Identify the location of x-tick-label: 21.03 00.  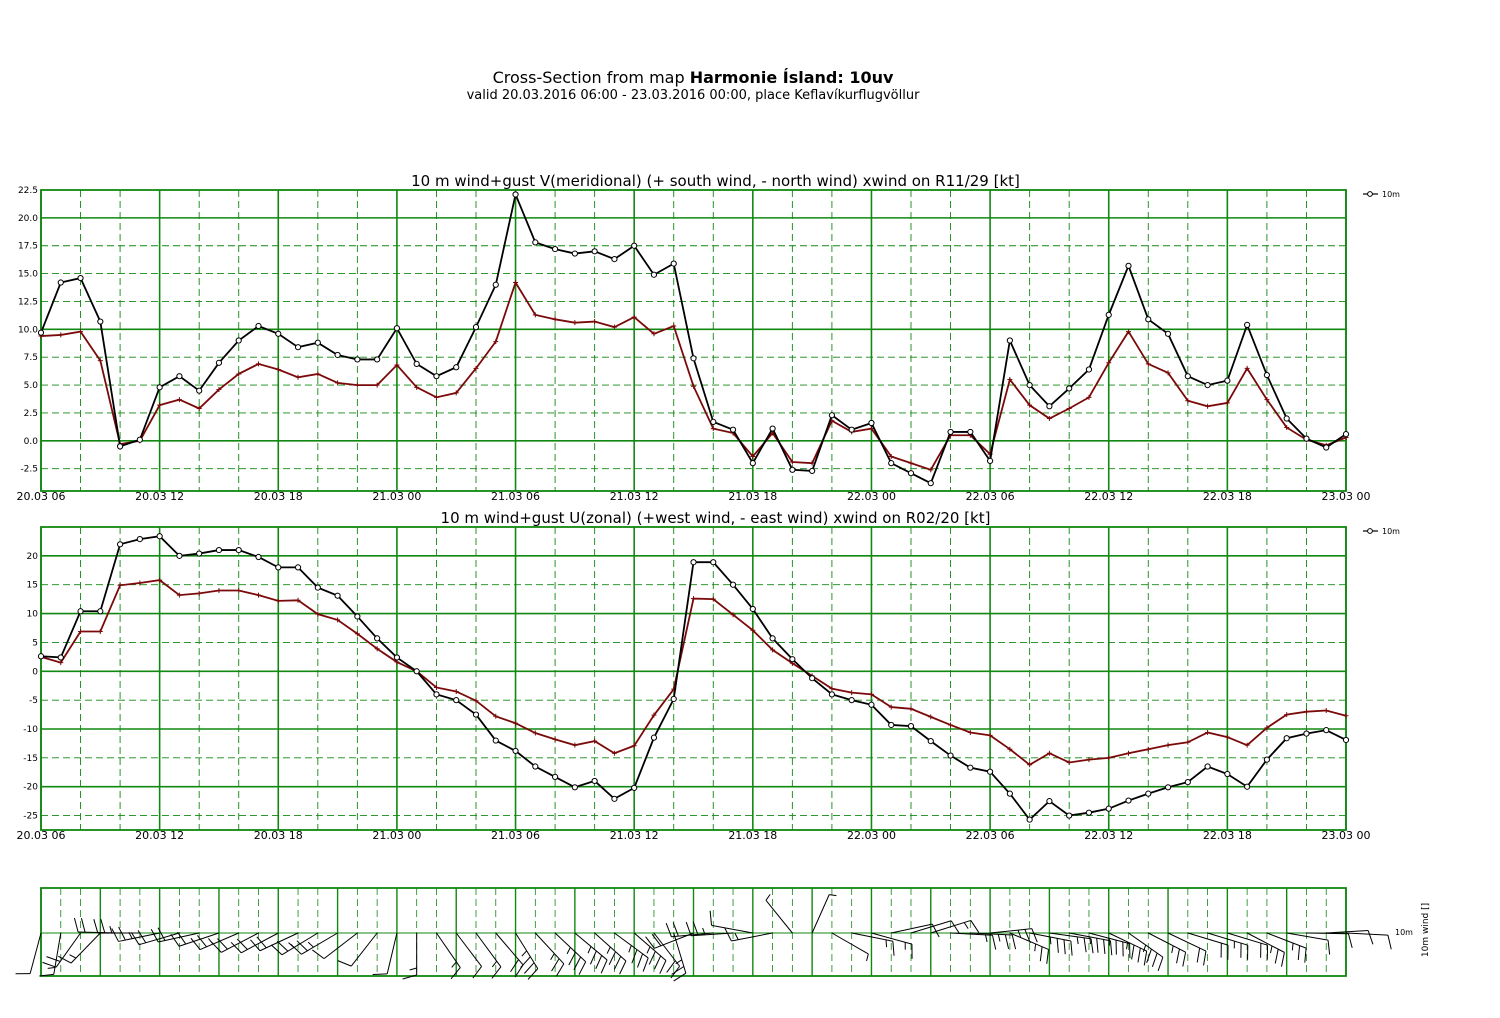
(396, 496).